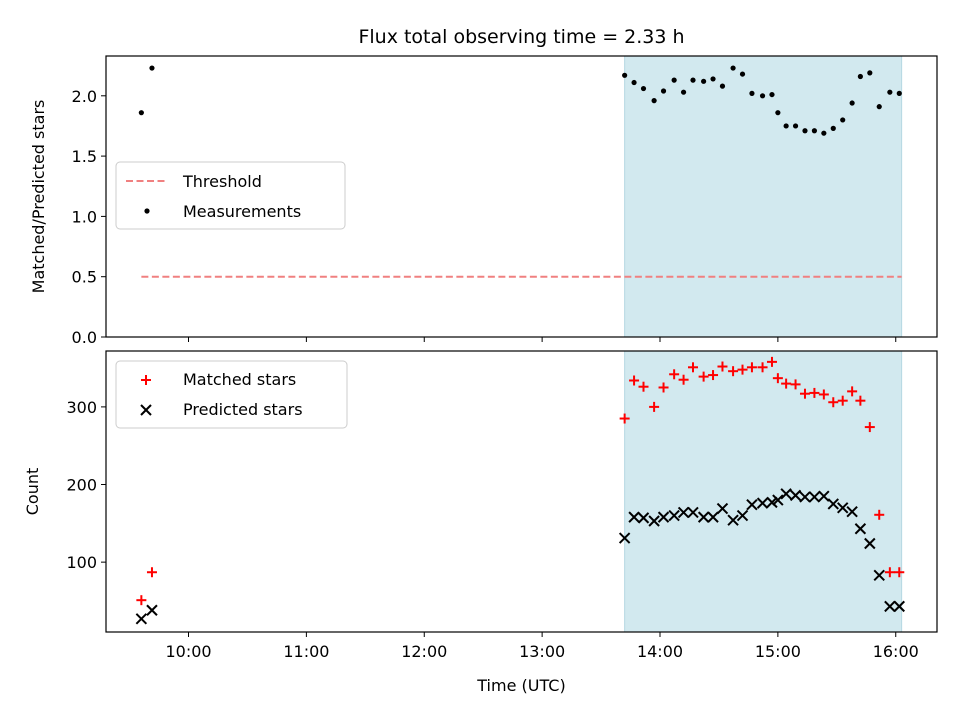 The image size is (960, 720). Describe the element at coordinates (84, 216) in the screenshot. I see `y-tick-label: 1.0` at that location.